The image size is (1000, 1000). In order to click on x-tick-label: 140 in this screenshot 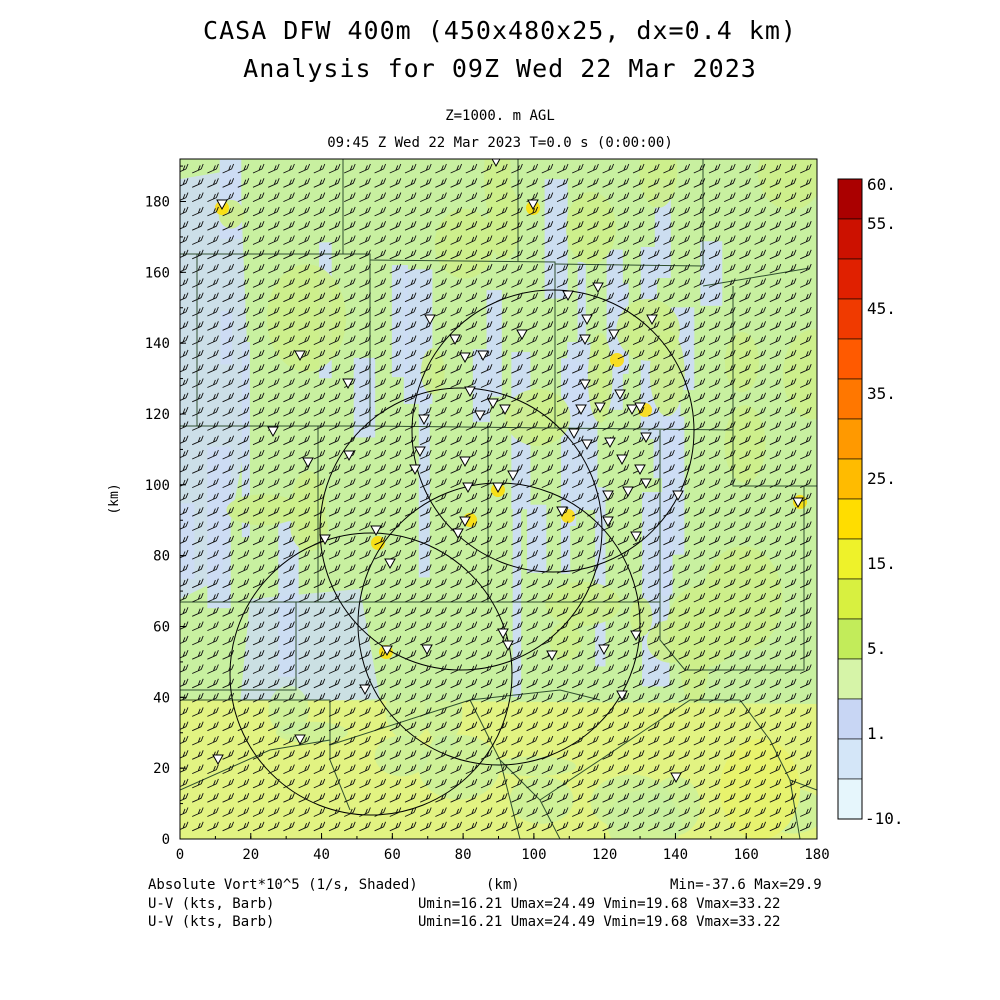, I will do `click(675, 855)`.